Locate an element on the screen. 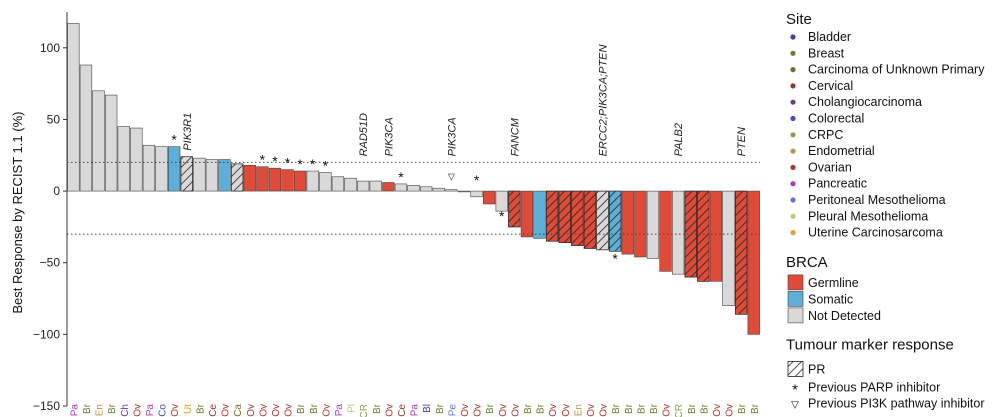  gene-annotation: ERCC2;PIK3CA;PTEN is located at coordinates (604, 101).